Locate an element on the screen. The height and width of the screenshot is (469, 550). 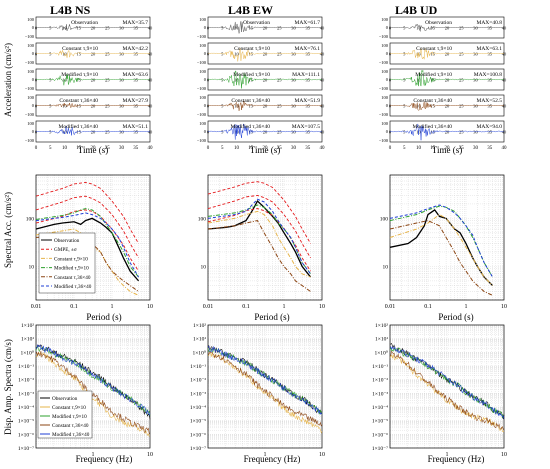
acceleration-series-label: Constant τ,36×40 is located at coordinates (250, 101).